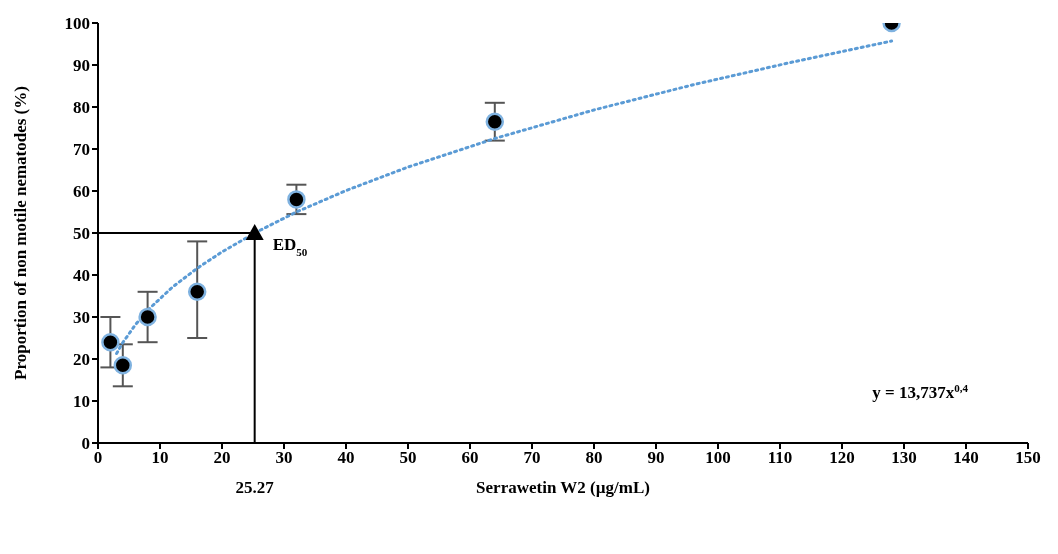 The width and height of the screenshot is (1058, 554). I want to click on x-tick-label: 20, so click(222, 458).